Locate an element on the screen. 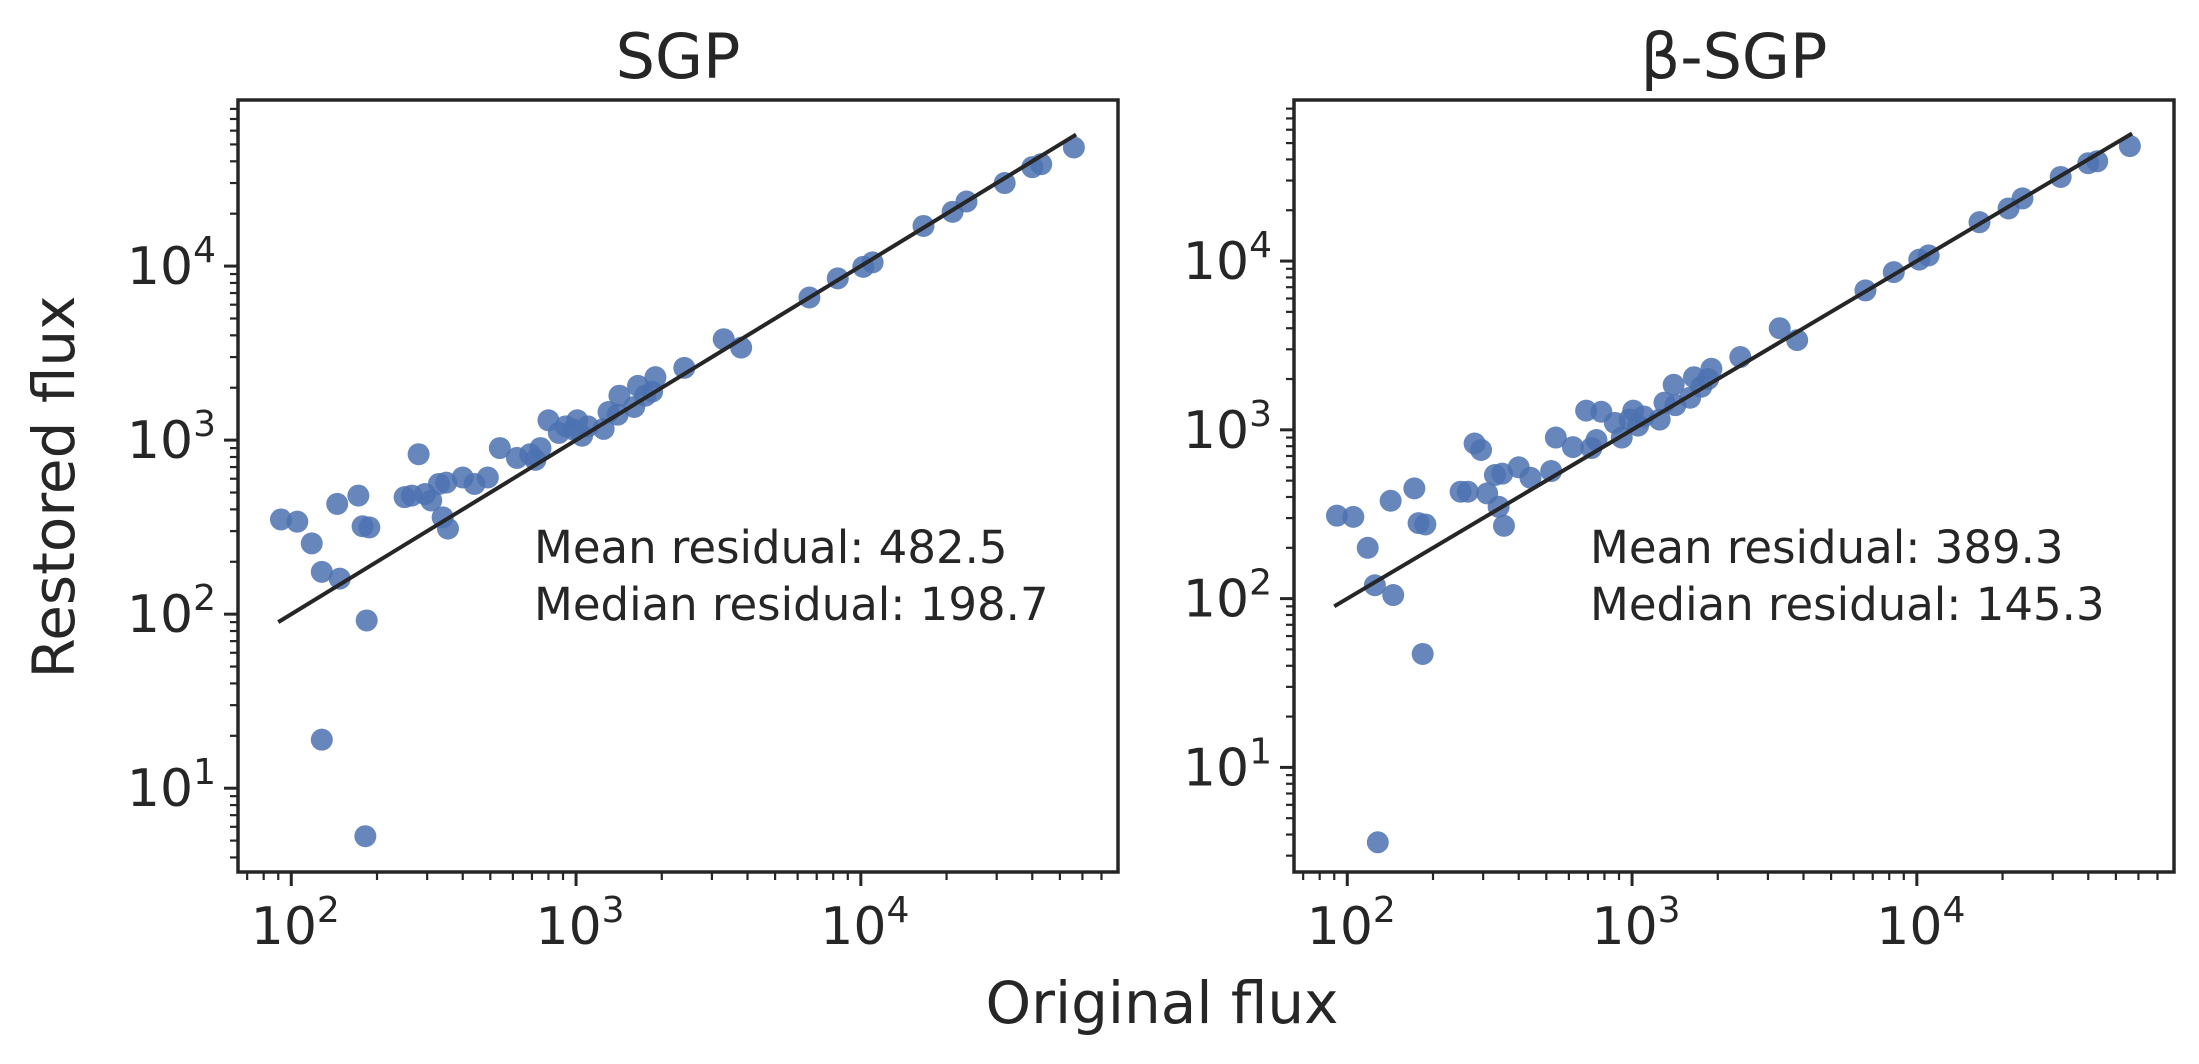  chart-title: SGP is located at coordinates (678, 56).